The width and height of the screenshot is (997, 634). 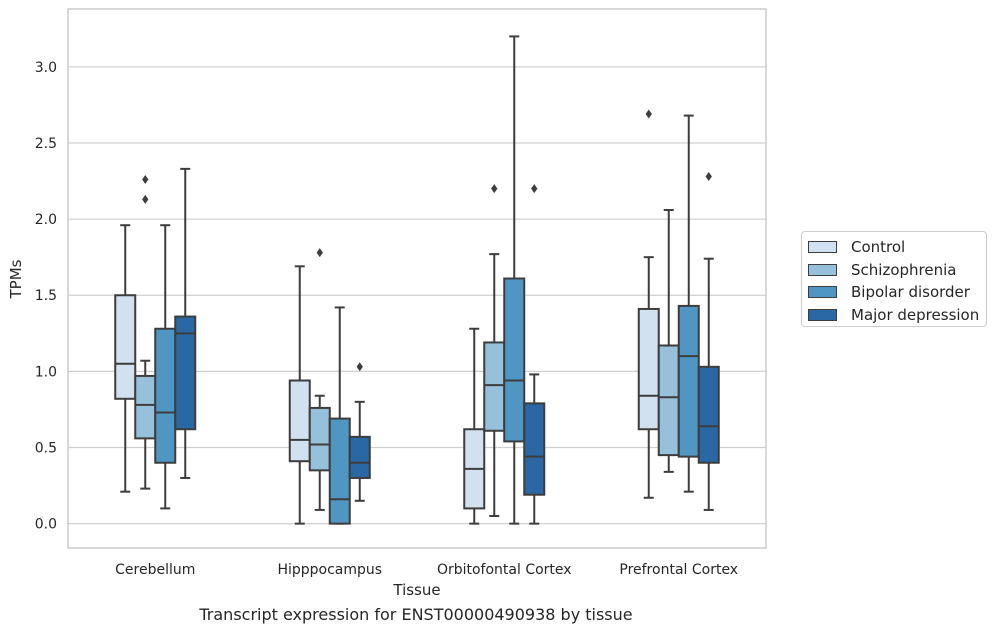 What do you see at coordinates (46, 525) in the screenshot?
I see `y-tick-label: 0.0` at bounding box center [46, 525].